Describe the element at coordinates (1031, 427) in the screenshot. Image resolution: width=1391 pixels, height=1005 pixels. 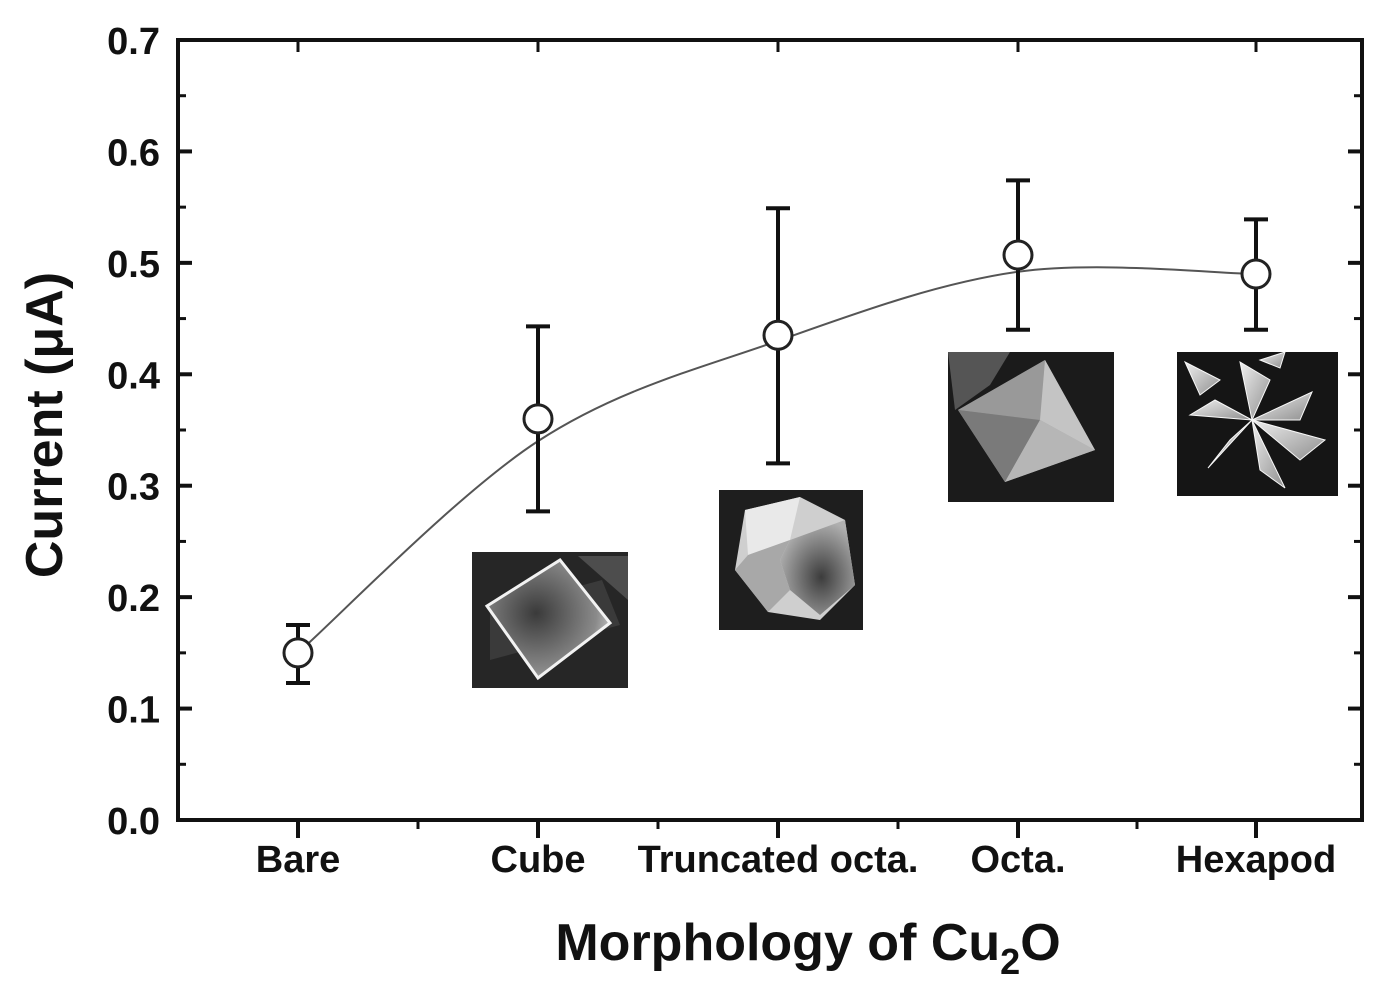
I see `inset-octahedron-micrograph` at that location.